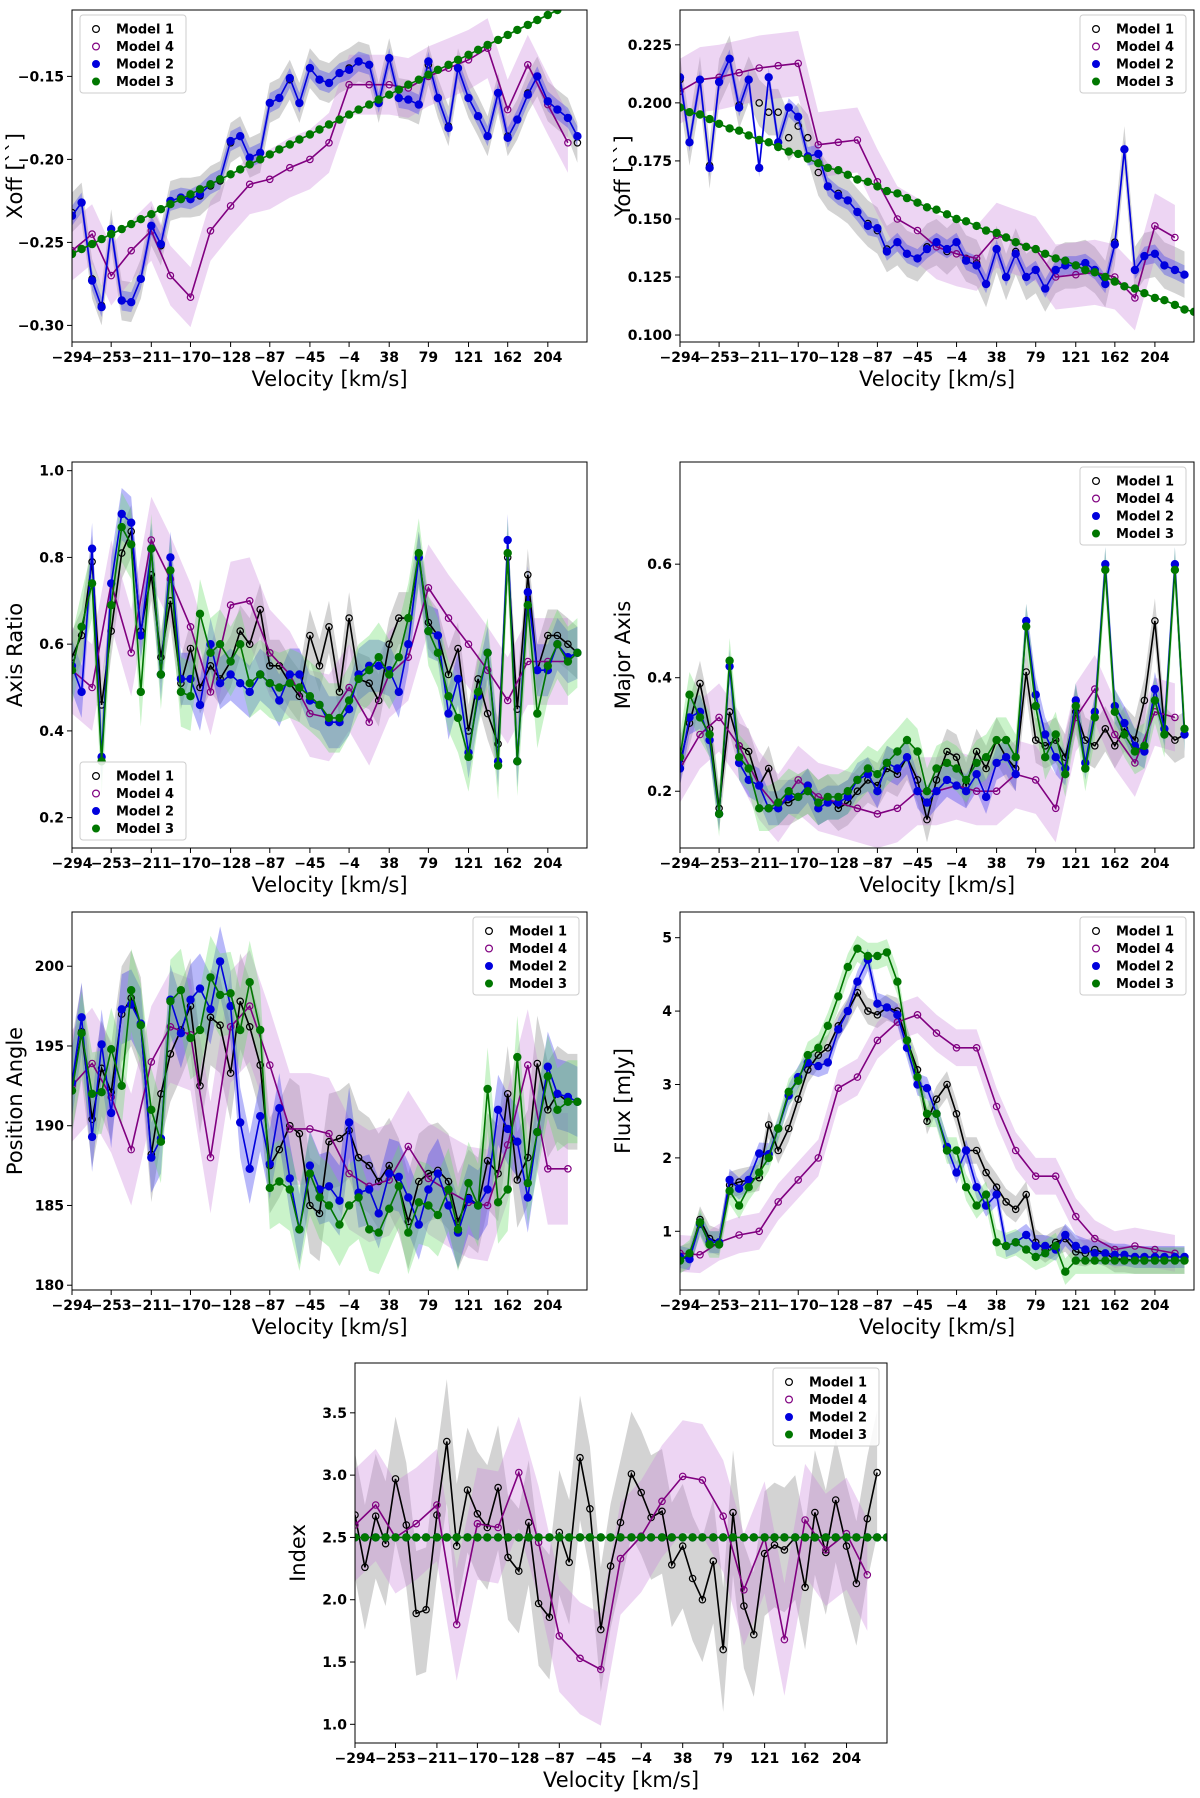 This screenshot has width=1200, height=1798. What do you see at coordinates (917, 358) in the screenshot?
I see `x-tick-label: −45` at bounding box center [917, 358].